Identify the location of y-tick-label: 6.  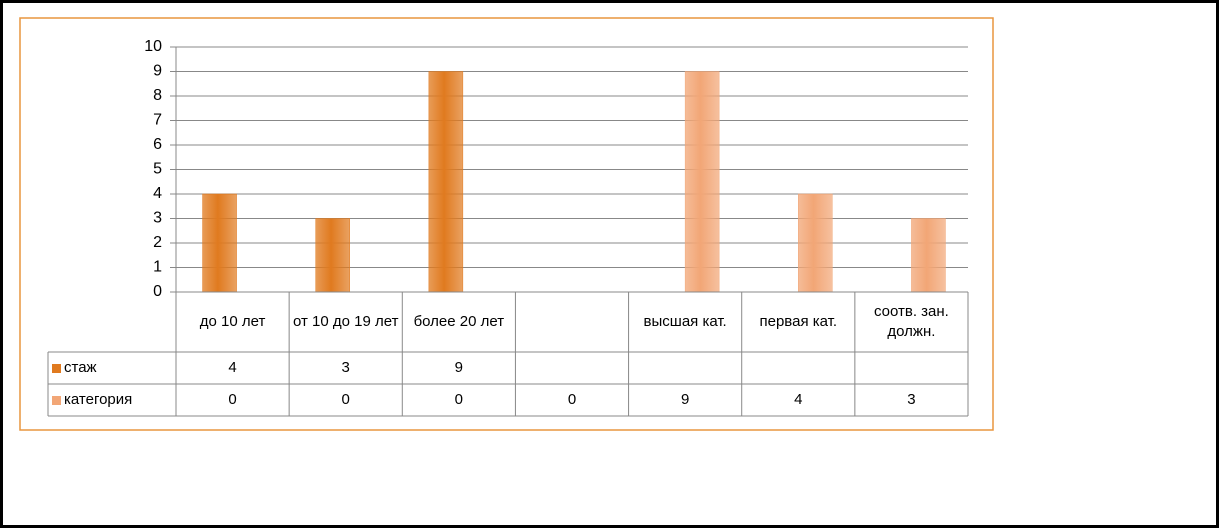
(157, 144).